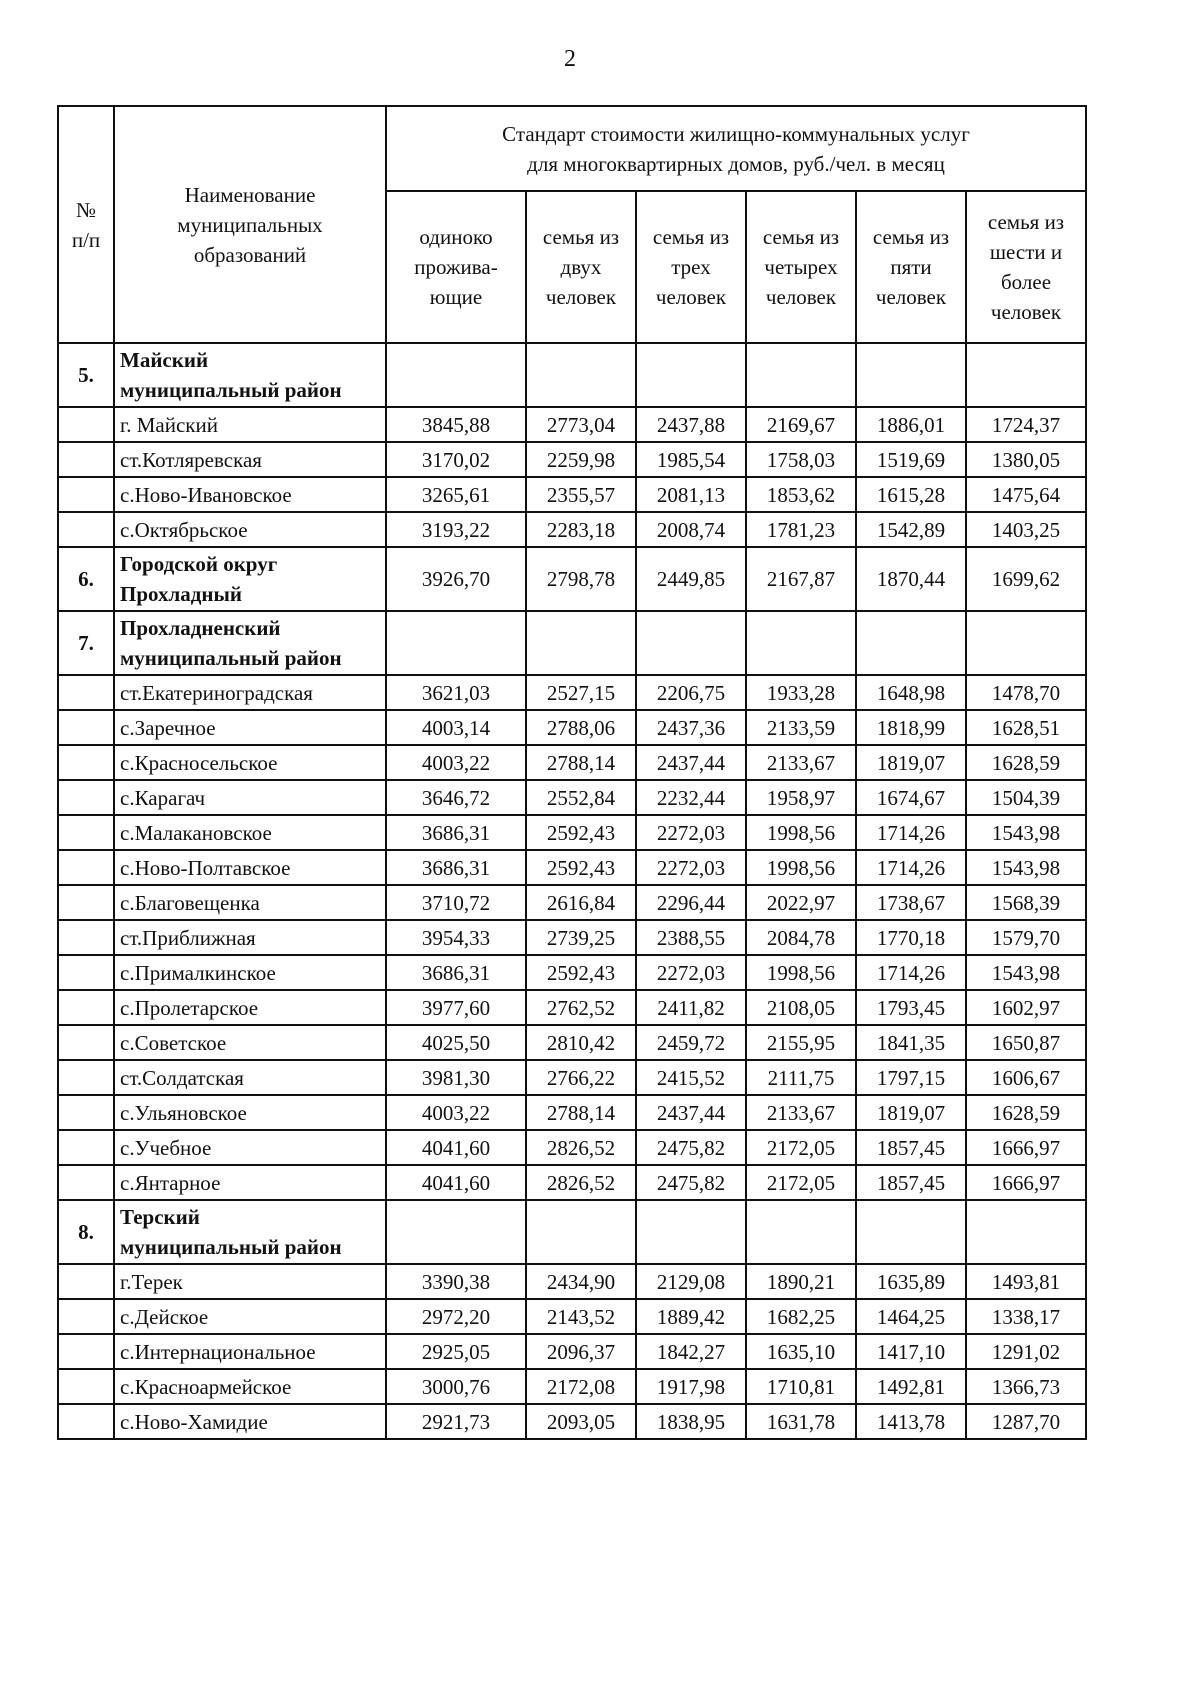  Describe the element at coordinates (911, 867) in the screenshot. I see `row-value: 1714,26` at that location.